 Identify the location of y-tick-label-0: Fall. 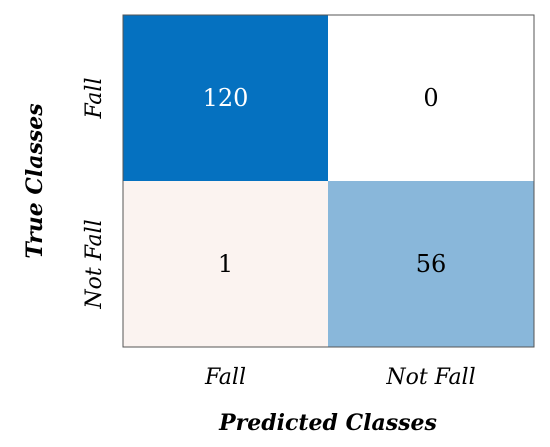
(94, 99).